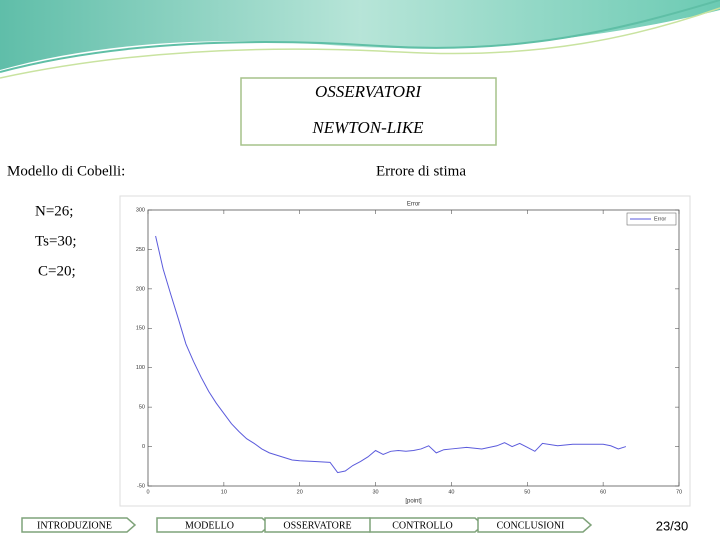 Image resolution: width=720 pixels, height=540 pixels. Describe the element at coordinates (142, 408) in the screenshot. I see `y-tick-label: 50` at that location.